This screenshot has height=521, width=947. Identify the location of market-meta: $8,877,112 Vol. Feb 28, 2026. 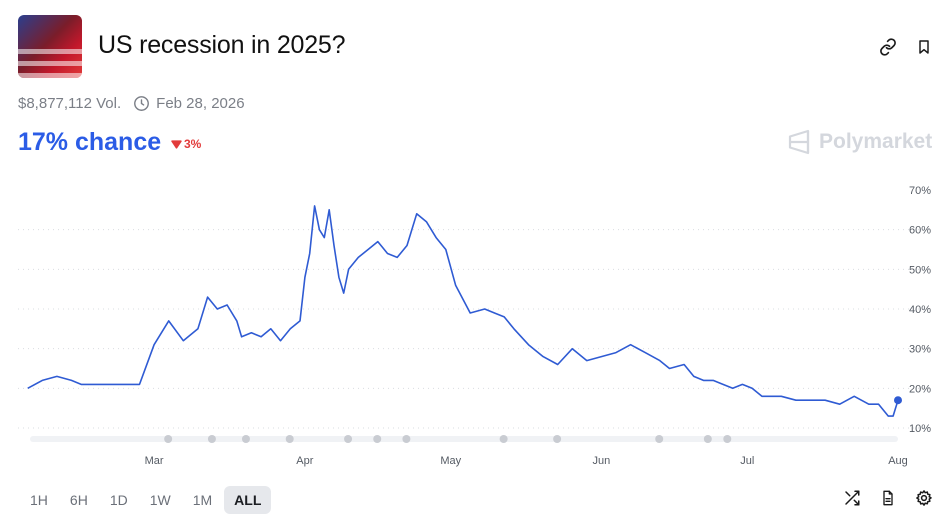
(131, 103).